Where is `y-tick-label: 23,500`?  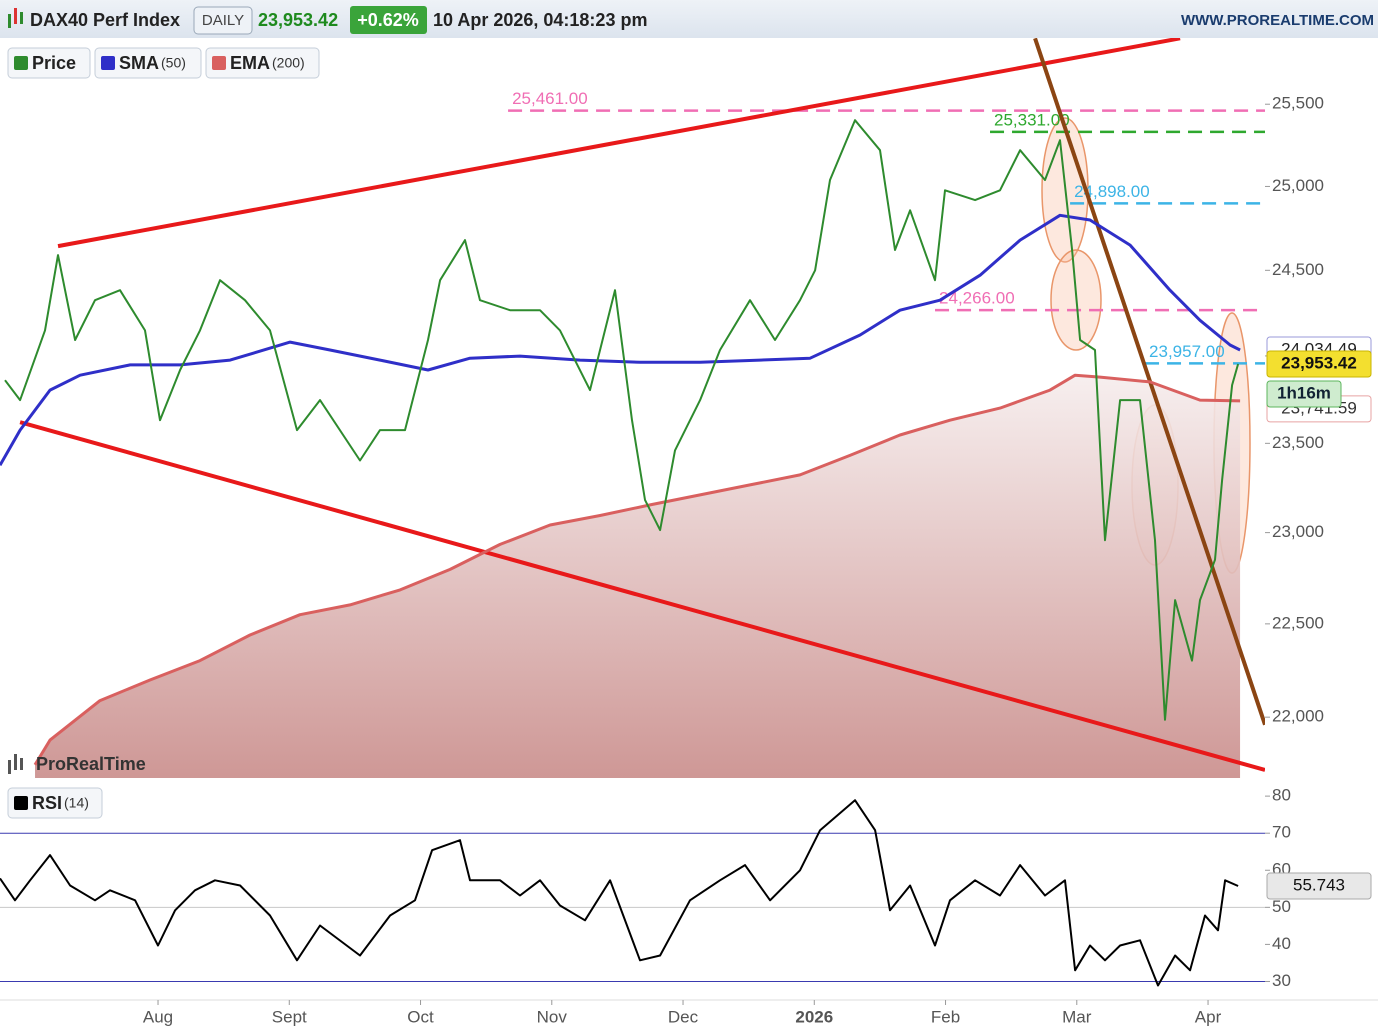 y-tick-label: 23,500 is located at coordinates (1298, 442).